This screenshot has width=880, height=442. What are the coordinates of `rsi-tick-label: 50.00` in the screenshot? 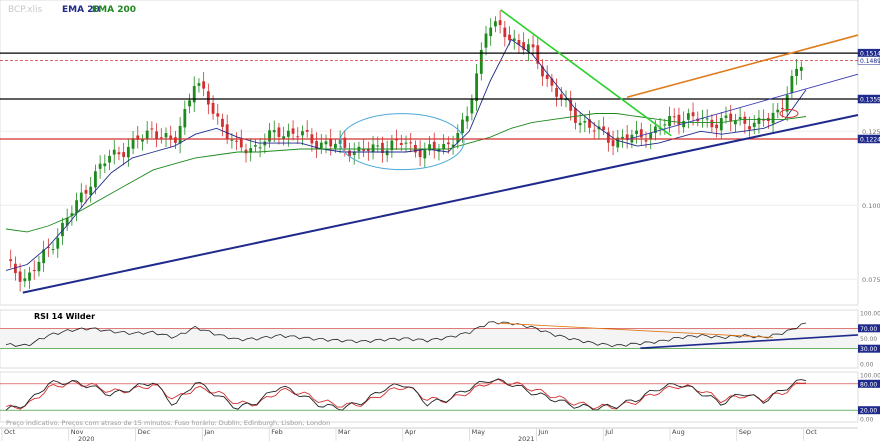 It's located at (868, 339).